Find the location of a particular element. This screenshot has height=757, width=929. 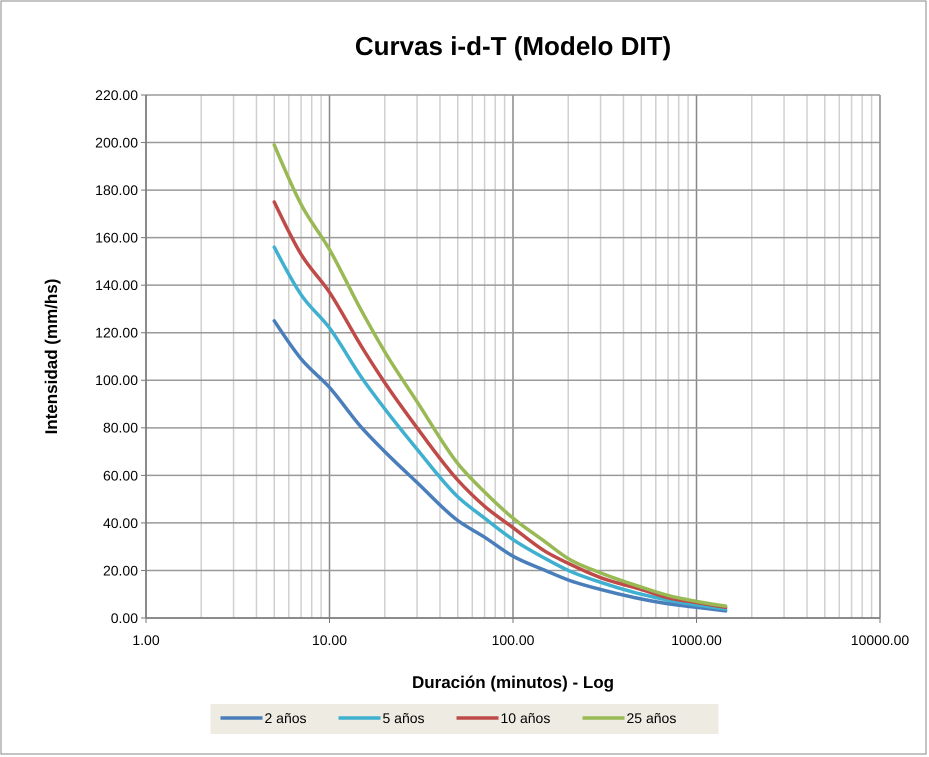

legend-label: 10 años is located at coordinates (525, 718).